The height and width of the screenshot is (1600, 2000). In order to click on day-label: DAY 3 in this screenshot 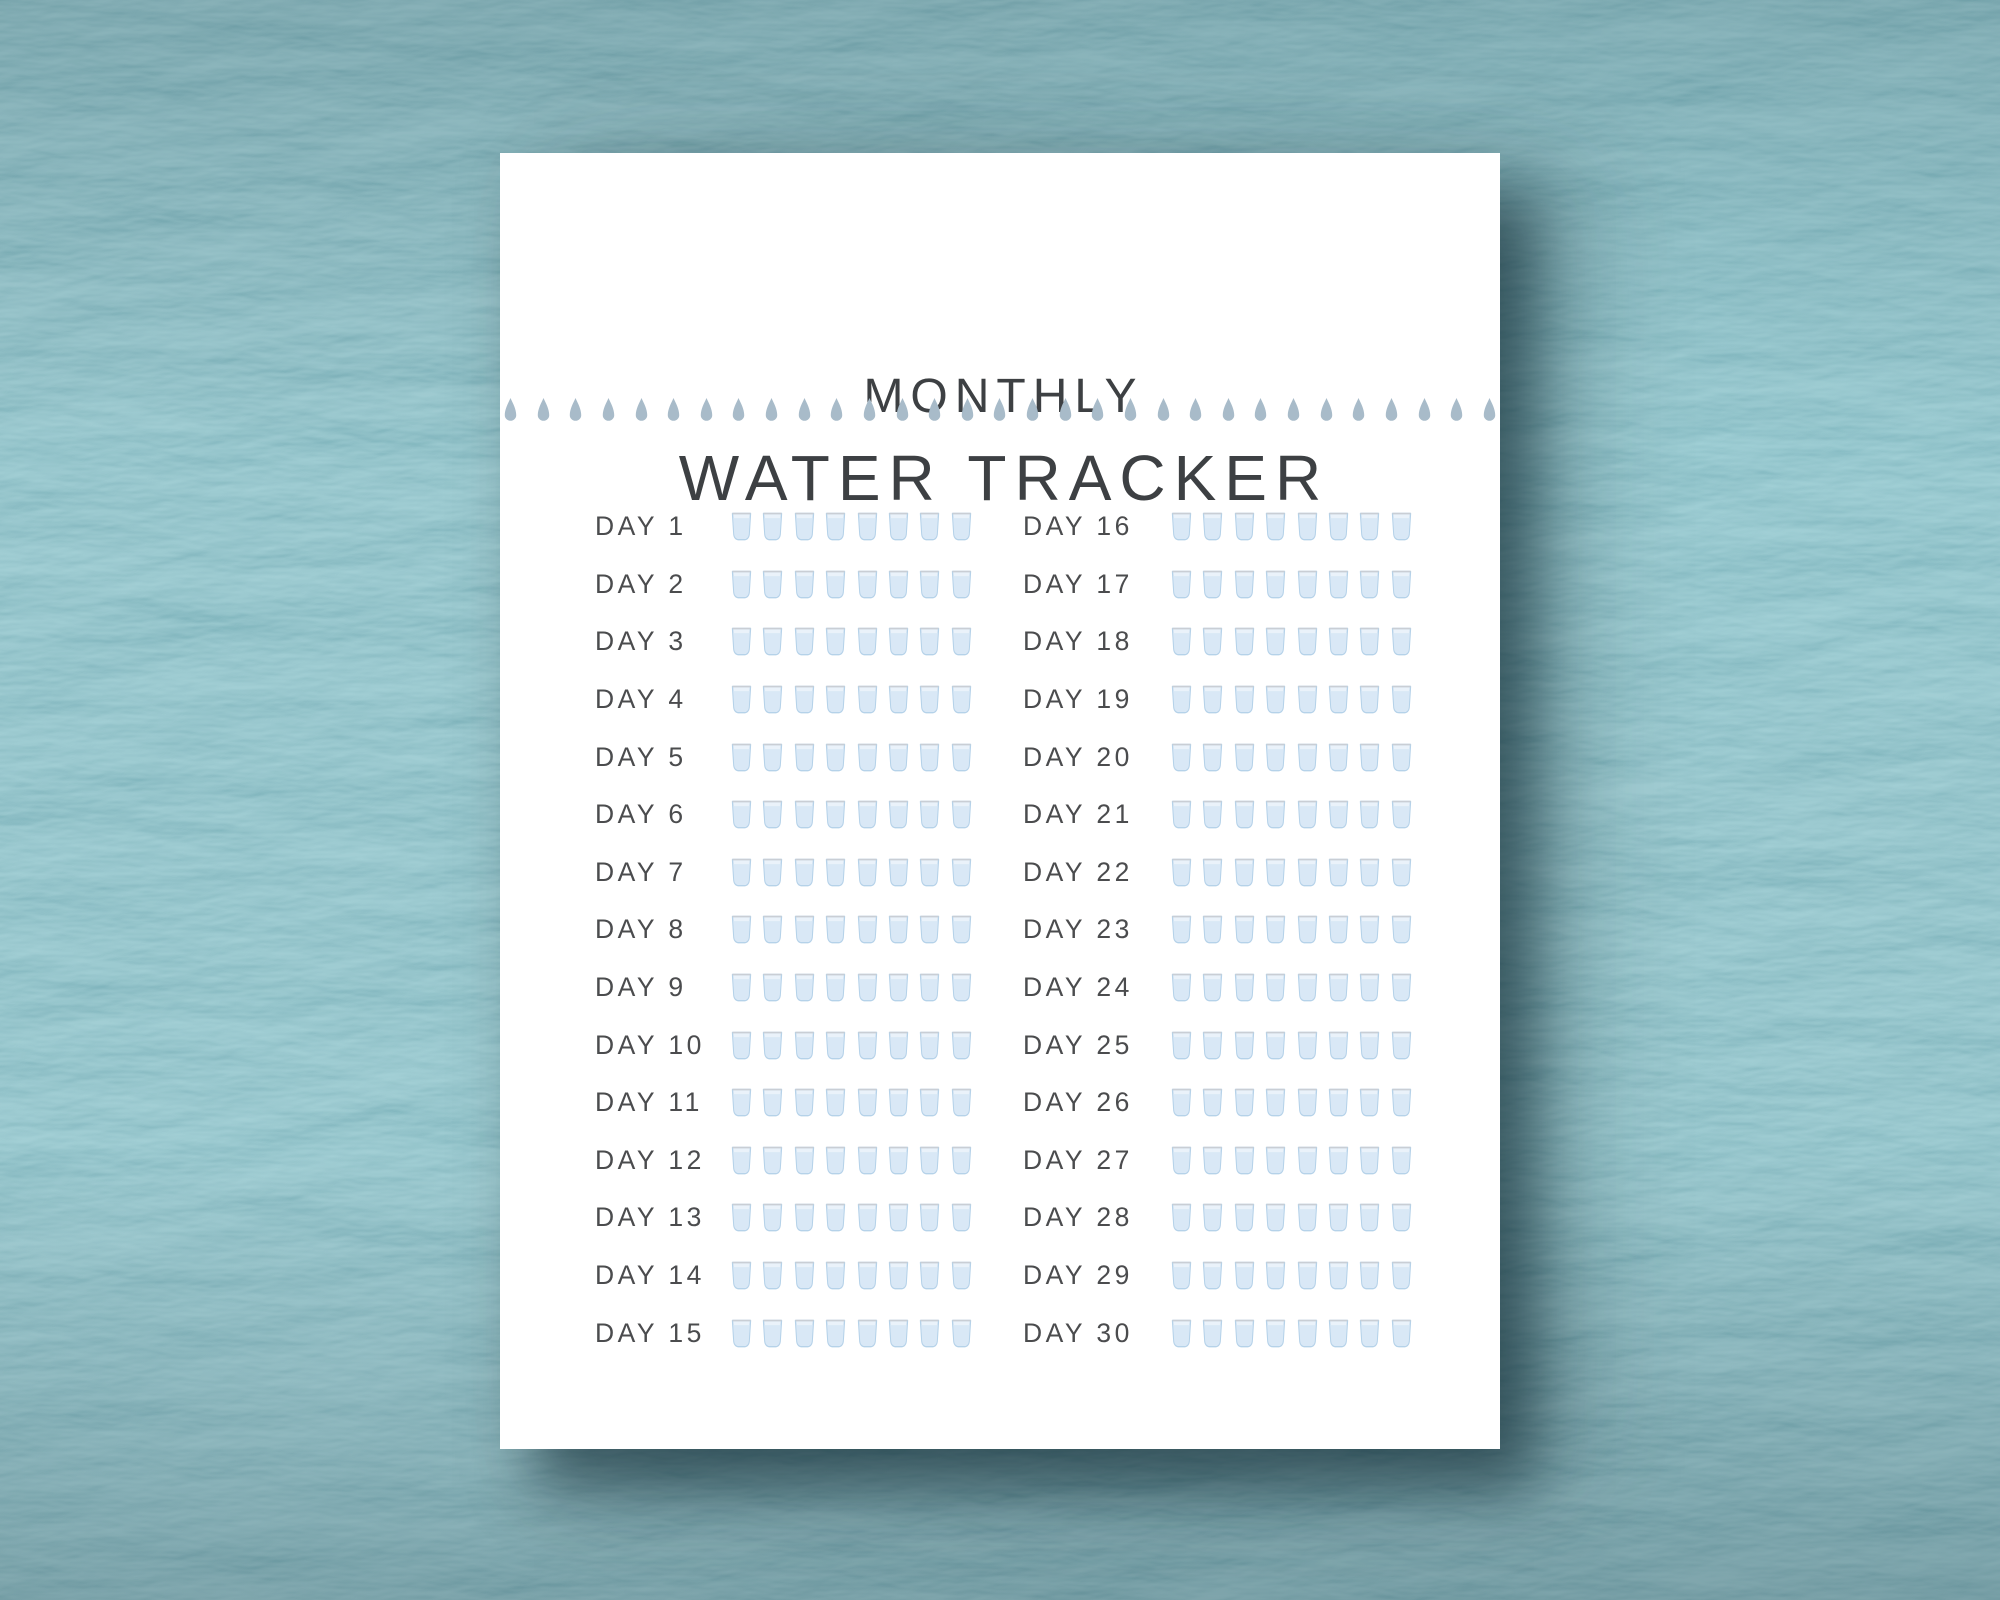, I will do `click(641, 641)`.